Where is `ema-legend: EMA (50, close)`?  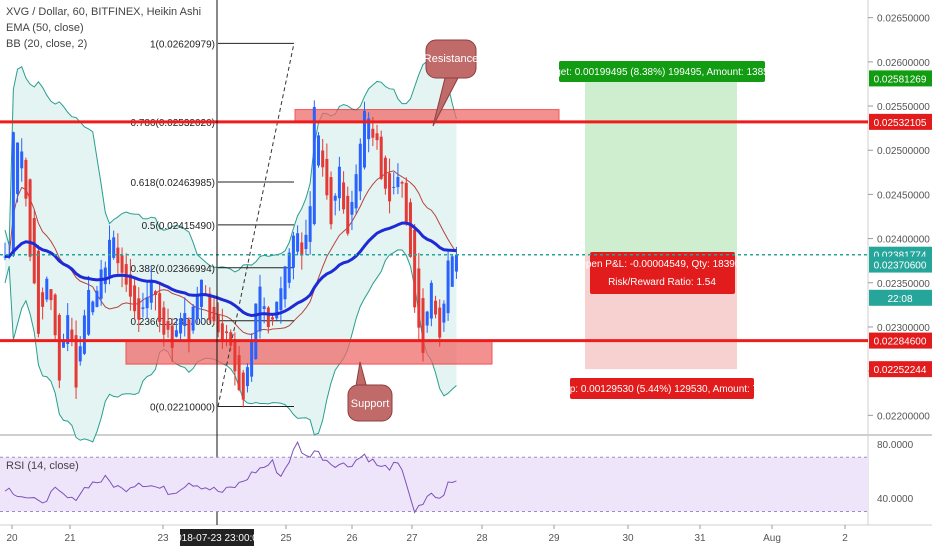
ema-legend: EMA (50, close) is located at coordinates (45, 28).